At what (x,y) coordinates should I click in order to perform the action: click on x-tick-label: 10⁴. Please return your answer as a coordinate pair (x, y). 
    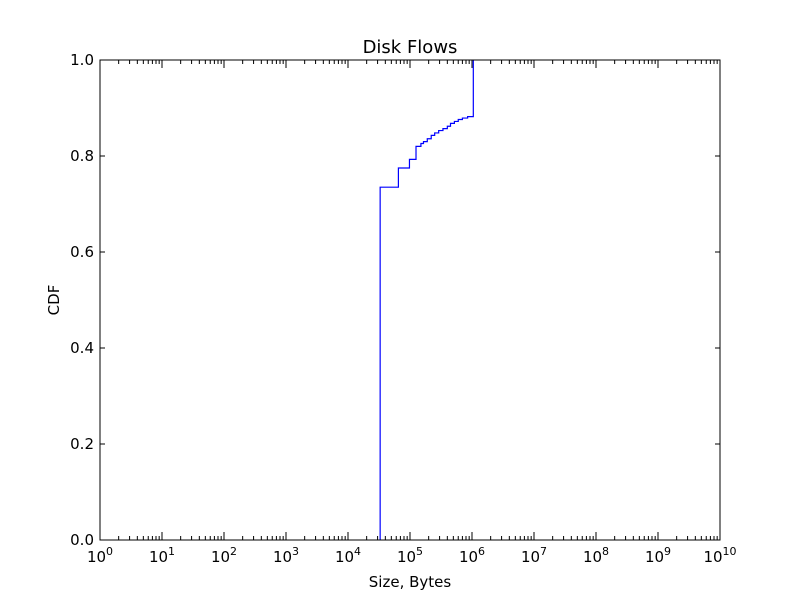
    Looking at the image, I should click on (348, 555).